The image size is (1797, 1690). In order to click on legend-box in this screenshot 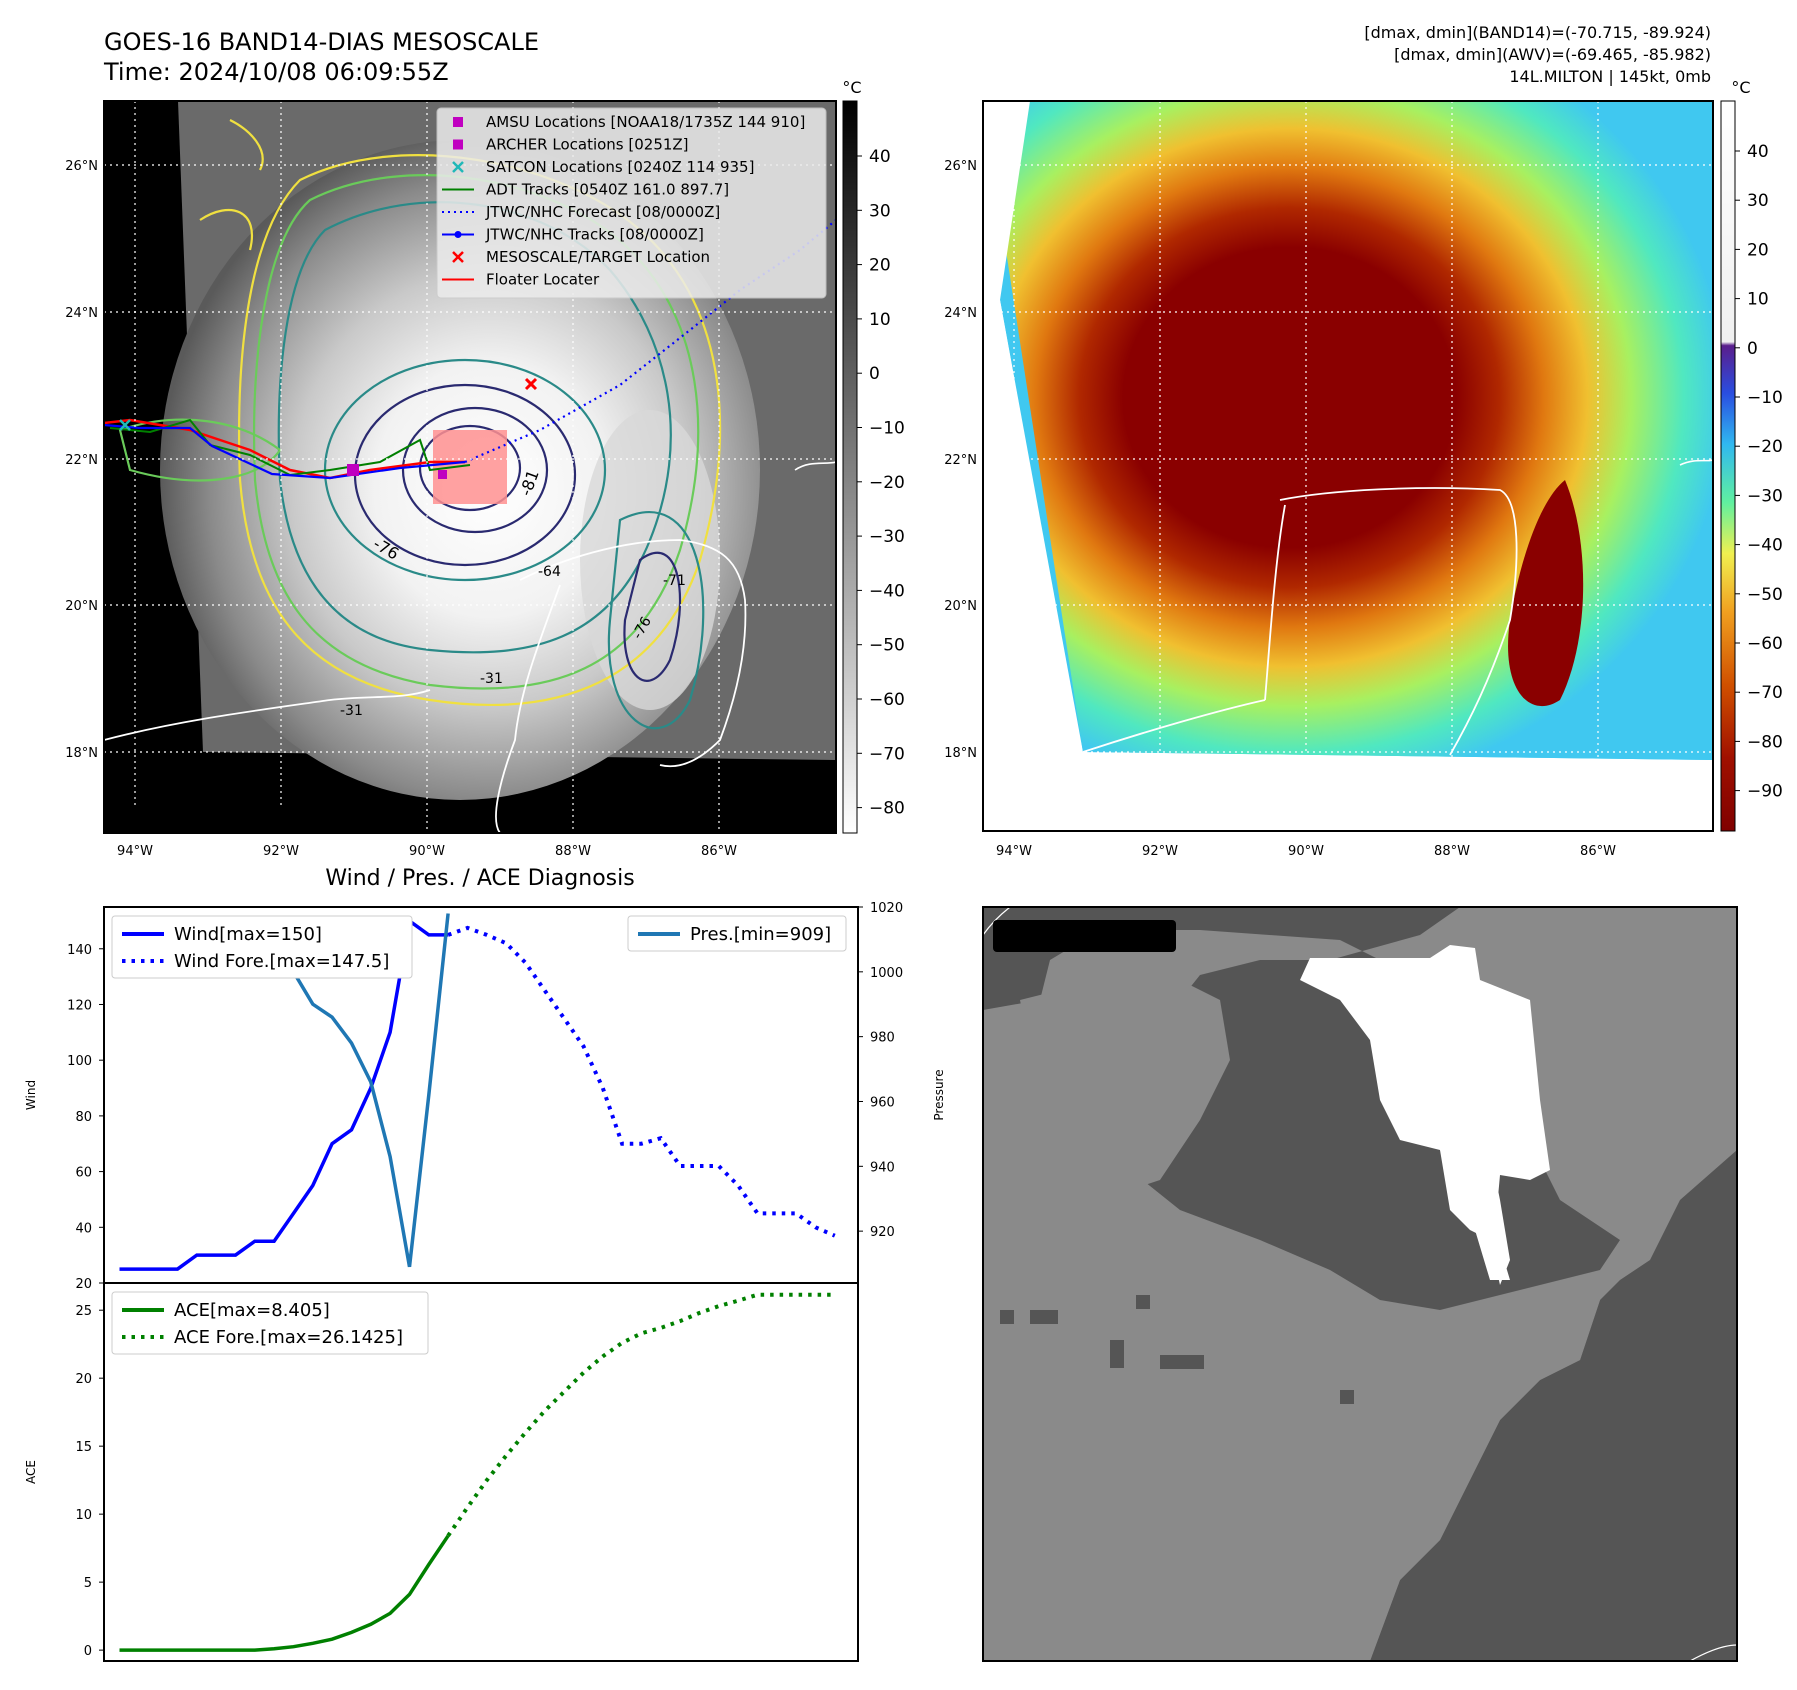, I will do `click(631, 203)`.